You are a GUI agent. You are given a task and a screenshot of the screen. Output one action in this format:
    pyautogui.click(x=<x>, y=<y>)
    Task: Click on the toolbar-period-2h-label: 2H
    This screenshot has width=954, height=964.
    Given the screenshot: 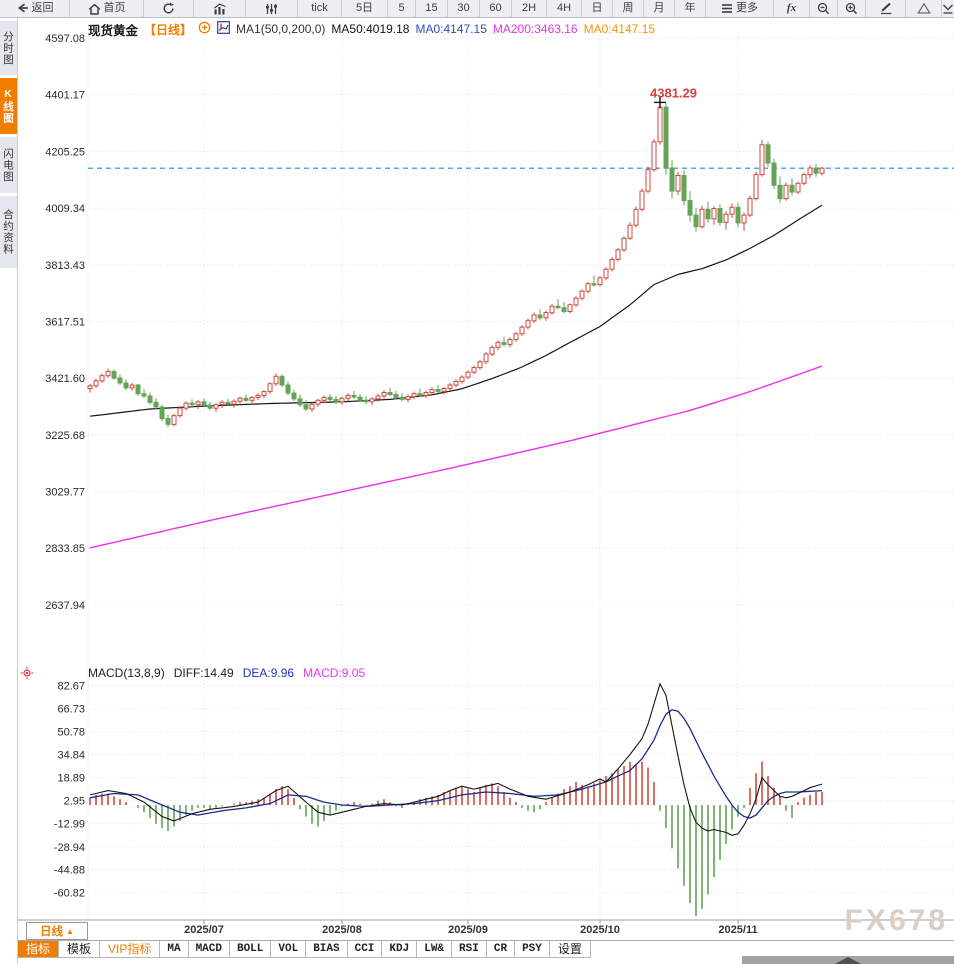 What is the action you would take?
    pyautogui.click(x=529, y=8)
    